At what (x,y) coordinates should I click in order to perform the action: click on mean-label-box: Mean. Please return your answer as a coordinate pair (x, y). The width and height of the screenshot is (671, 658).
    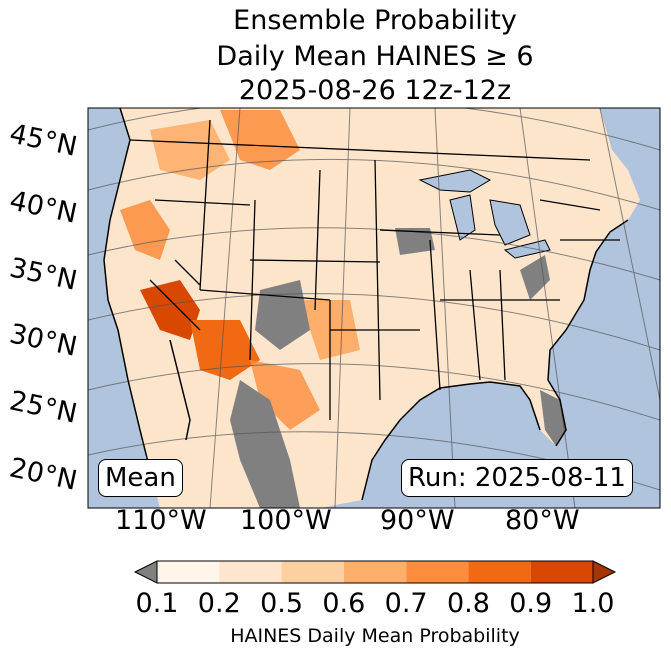
    Looking at the image, I should click on (140, 478).